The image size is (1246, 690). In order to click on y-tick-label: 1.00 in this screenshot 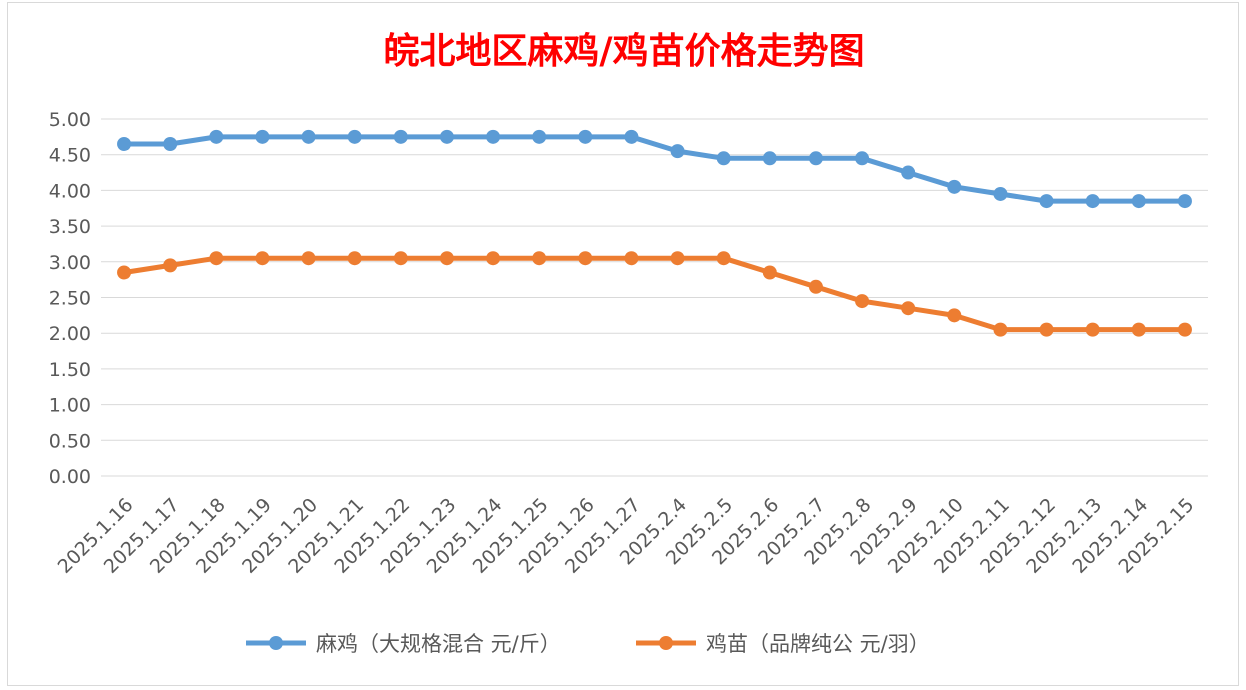, I will do `click(70, 406)`.